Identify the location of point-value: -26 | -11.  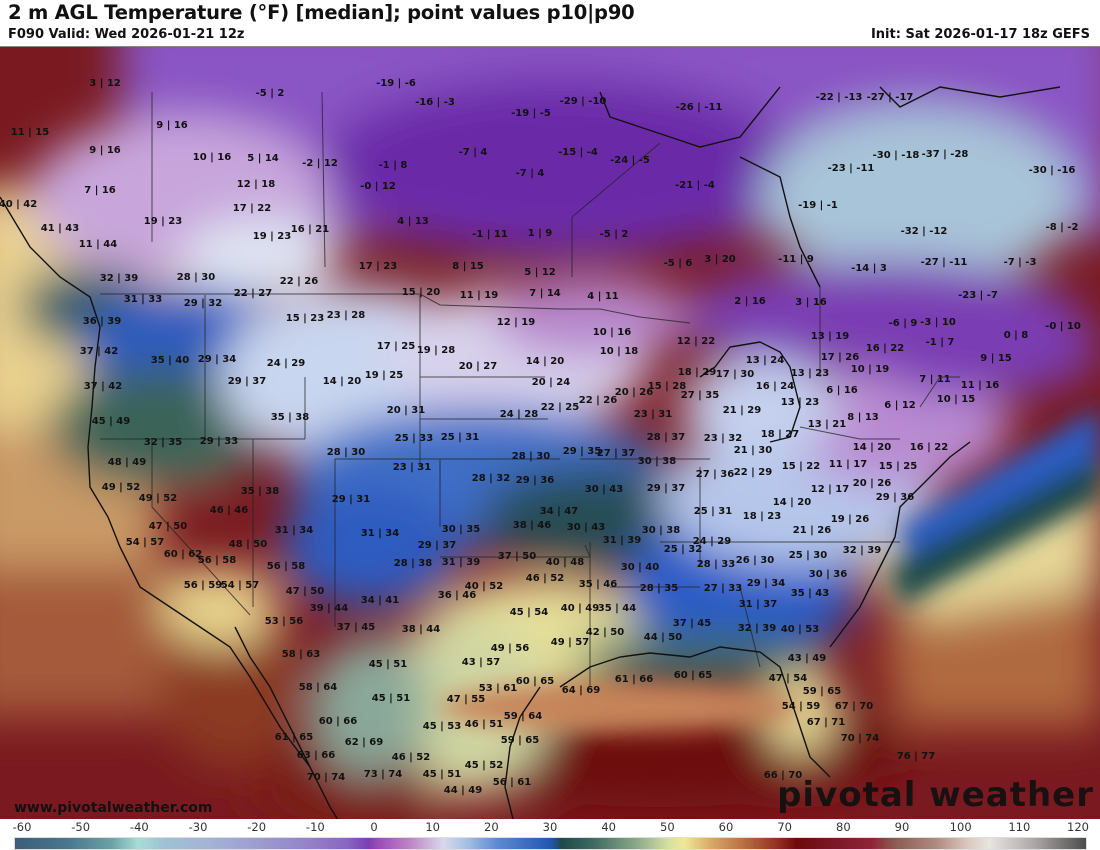
(699, 107).